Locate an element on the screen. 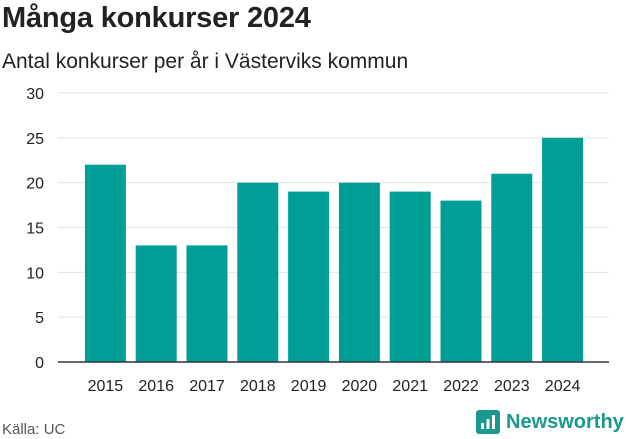 The width and height of the screenshot is (631, 439). x-tick-label: 2020 is located at coordinates (360, 386).